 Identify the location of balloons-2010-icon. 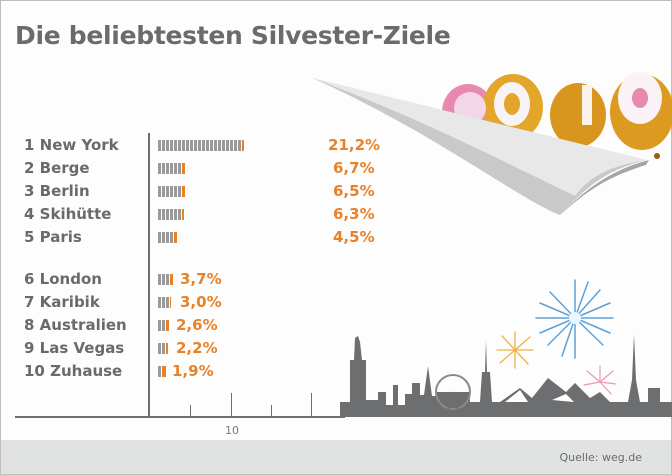
(557, 115).